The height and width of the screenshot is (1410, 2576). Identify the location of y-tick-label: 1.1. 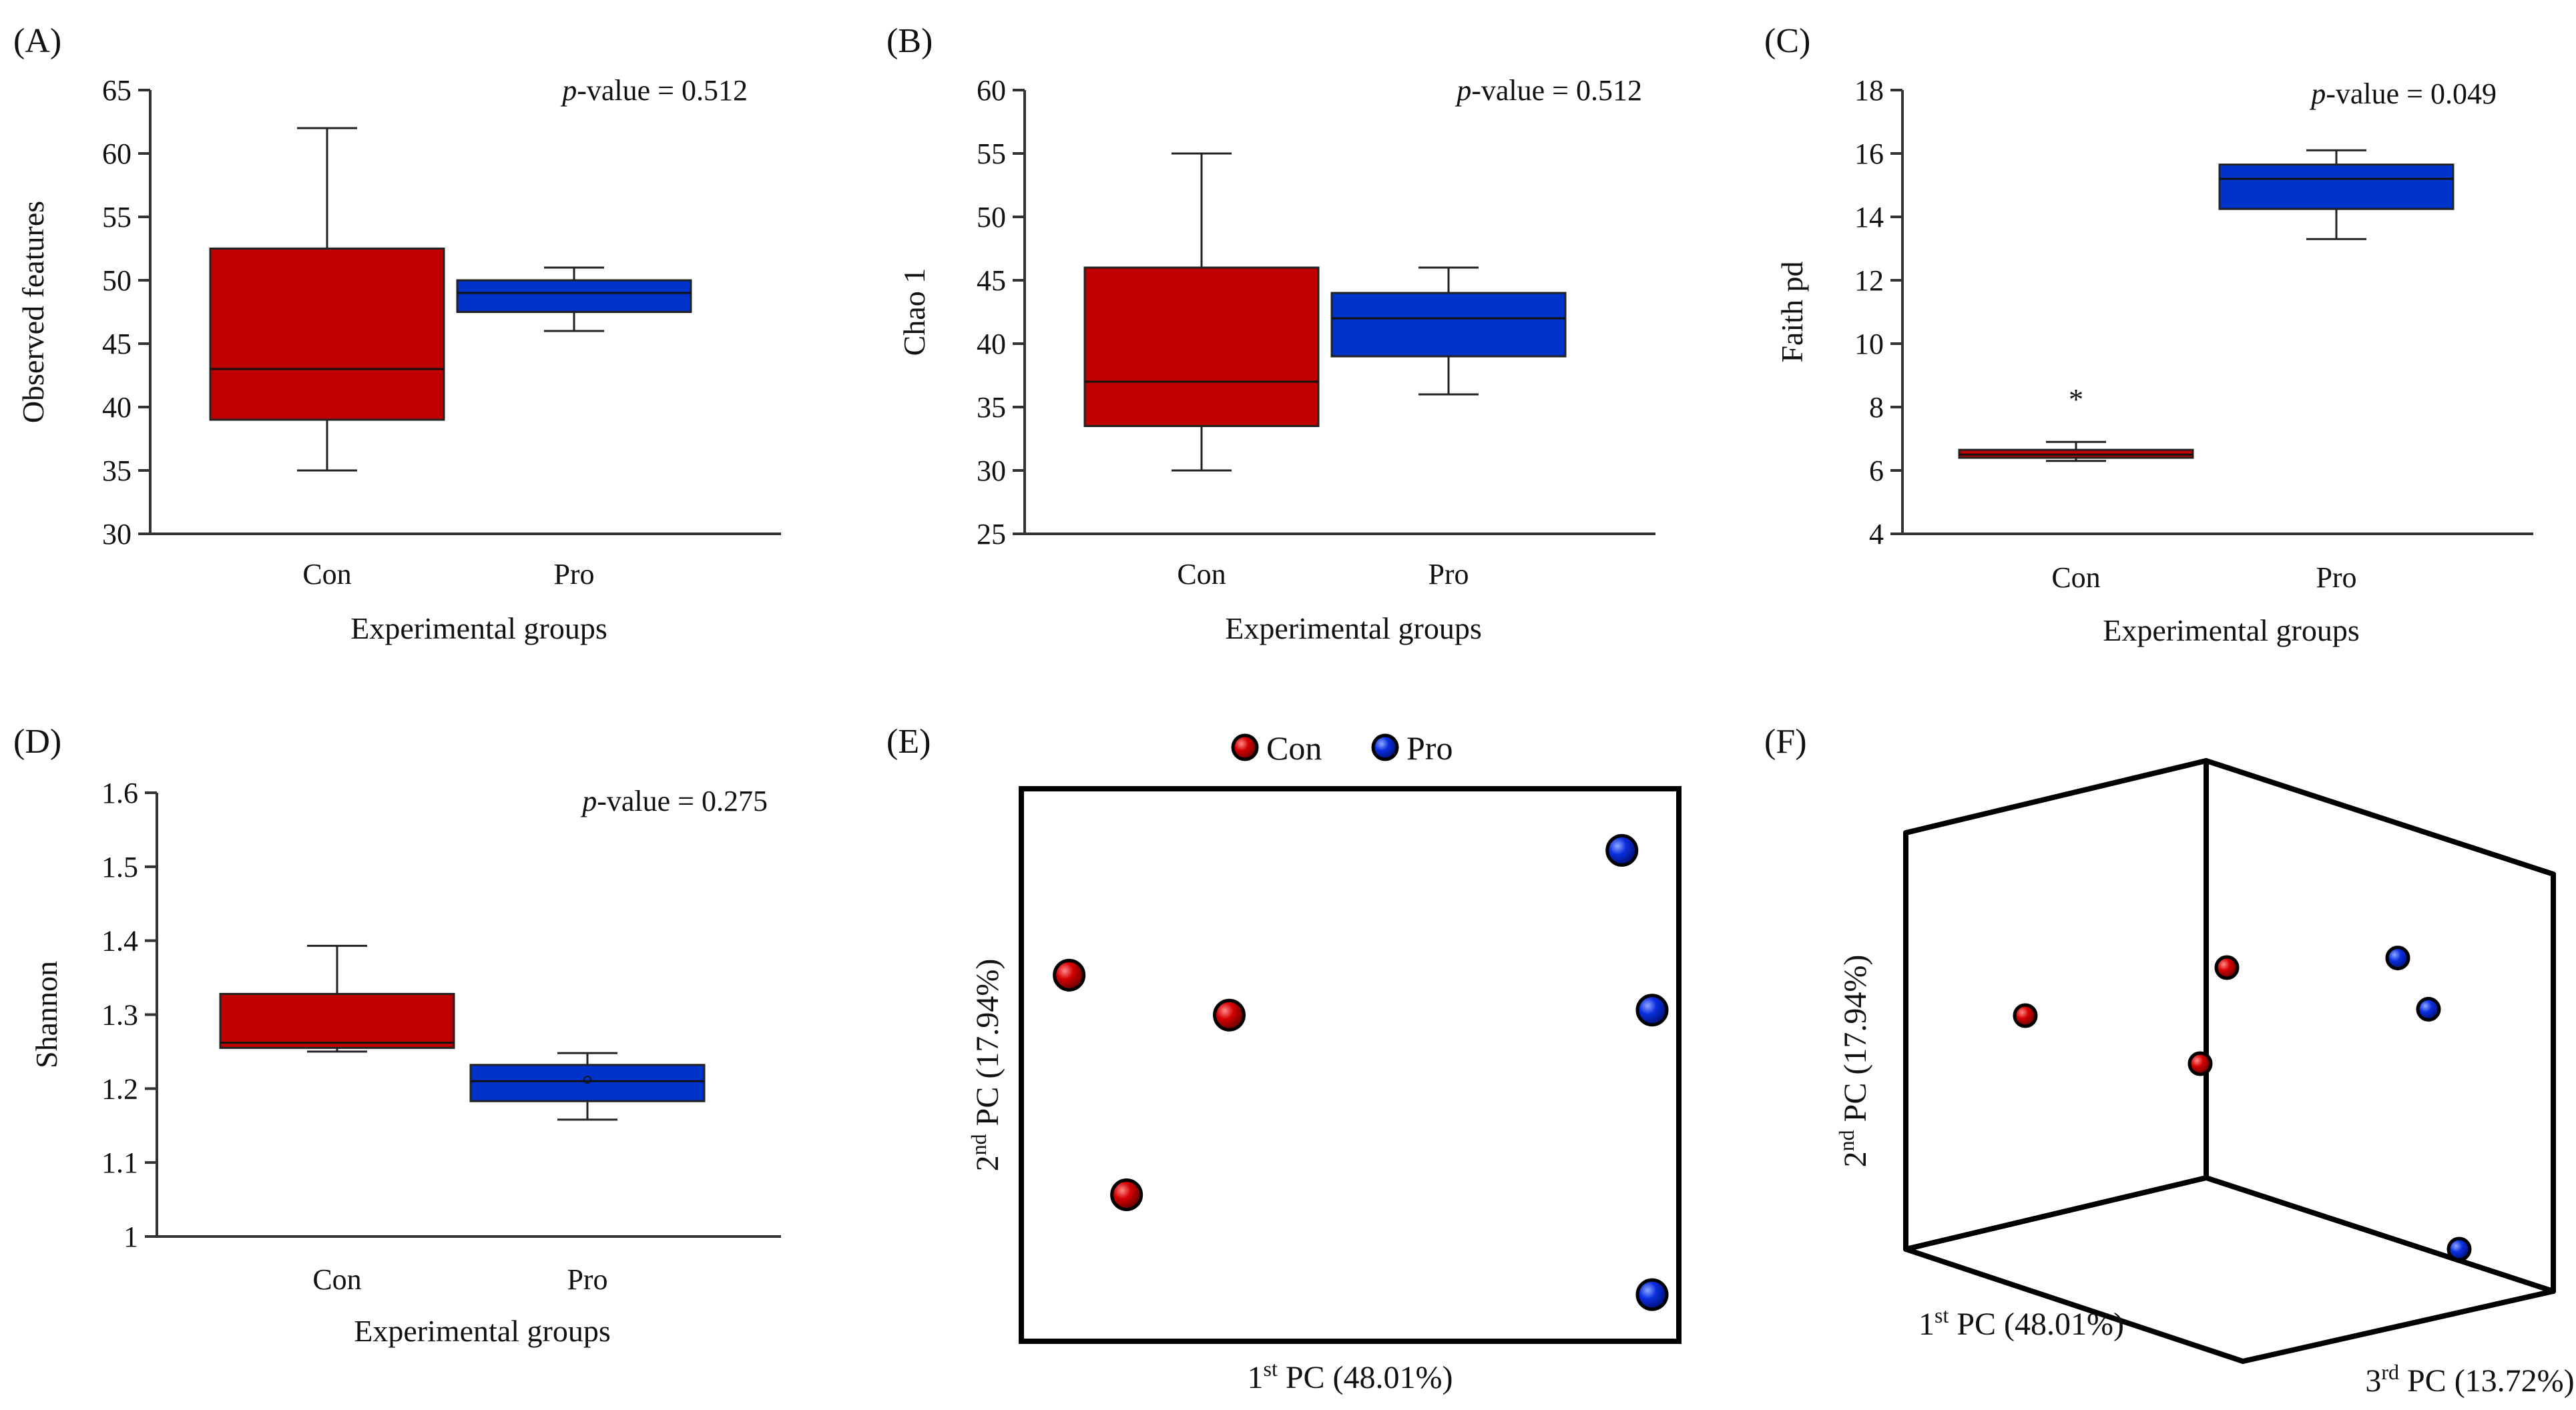
(119, 1163).